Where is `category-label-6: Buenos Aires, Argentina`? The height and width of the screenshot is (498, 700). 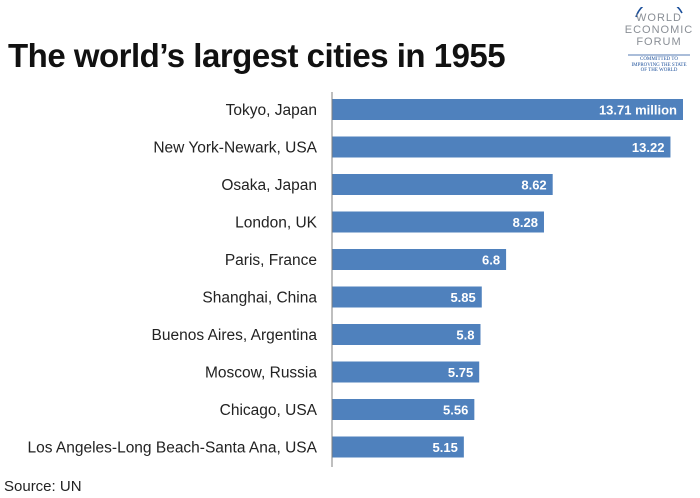 category-label-6: Buenos Aires, Argentina is located at coordinates (235, 335).